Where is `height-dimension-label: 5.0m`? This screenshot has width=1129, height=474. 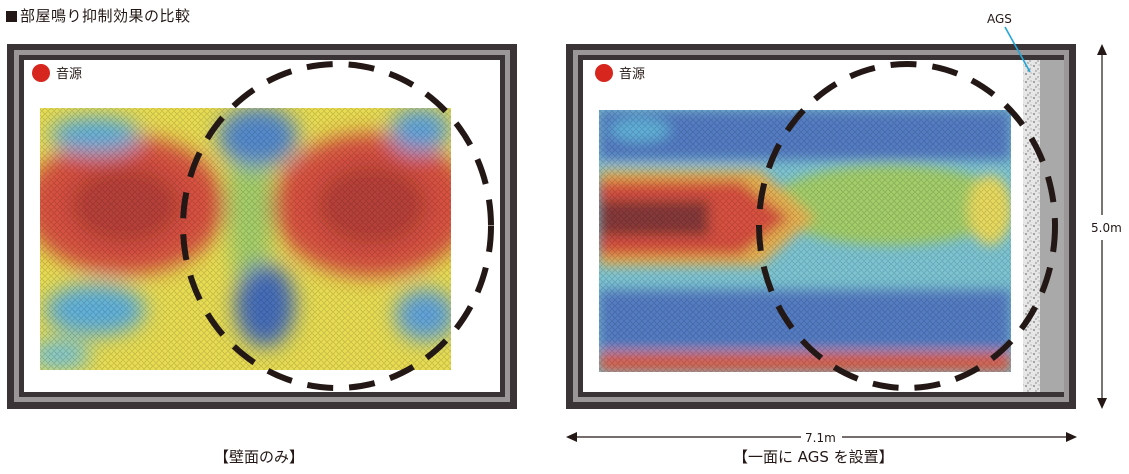 height-dimension-label: 5.0m is located at coordinates (1106, 228).